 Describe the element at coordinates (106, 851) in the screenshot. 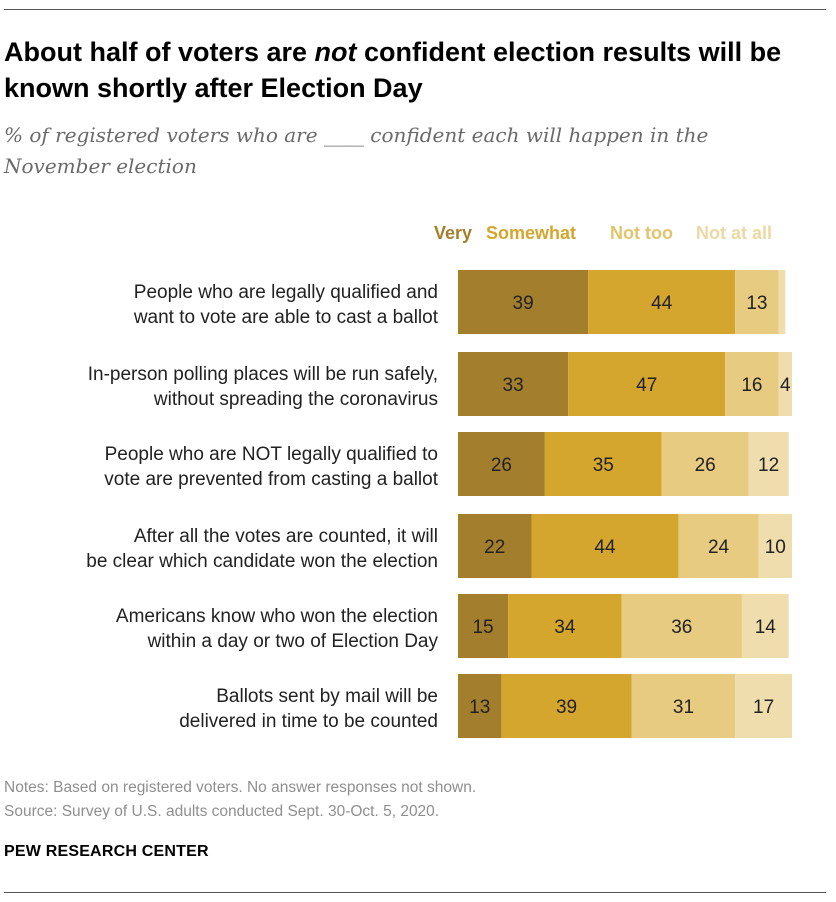

I see `organization-name: PEW RESEARCH CENTER` at that location.